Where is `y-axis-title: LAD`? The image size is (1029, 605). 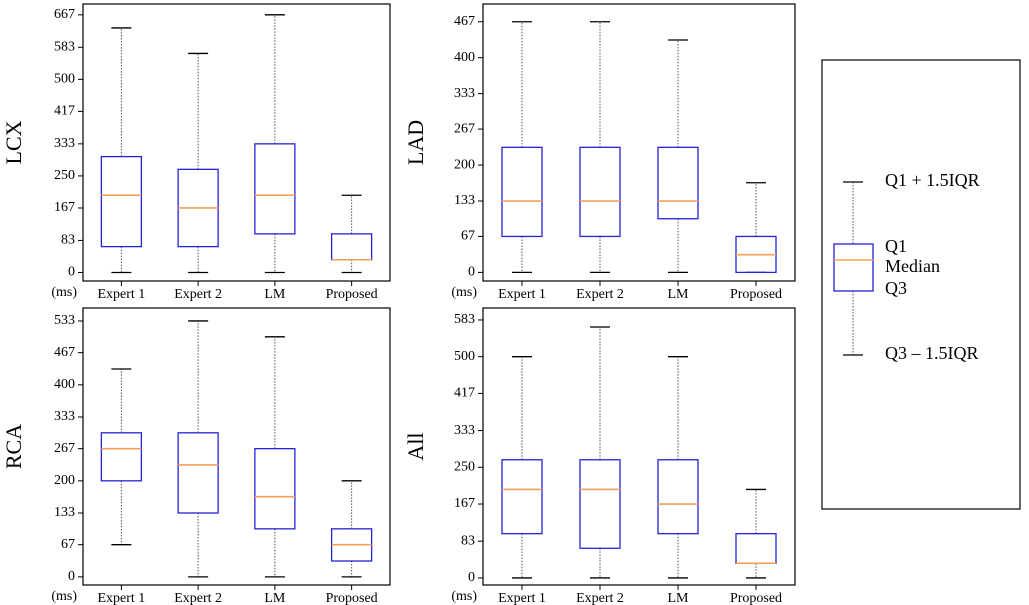 y-axis-title: LAD is located at coordinates (415, 142).